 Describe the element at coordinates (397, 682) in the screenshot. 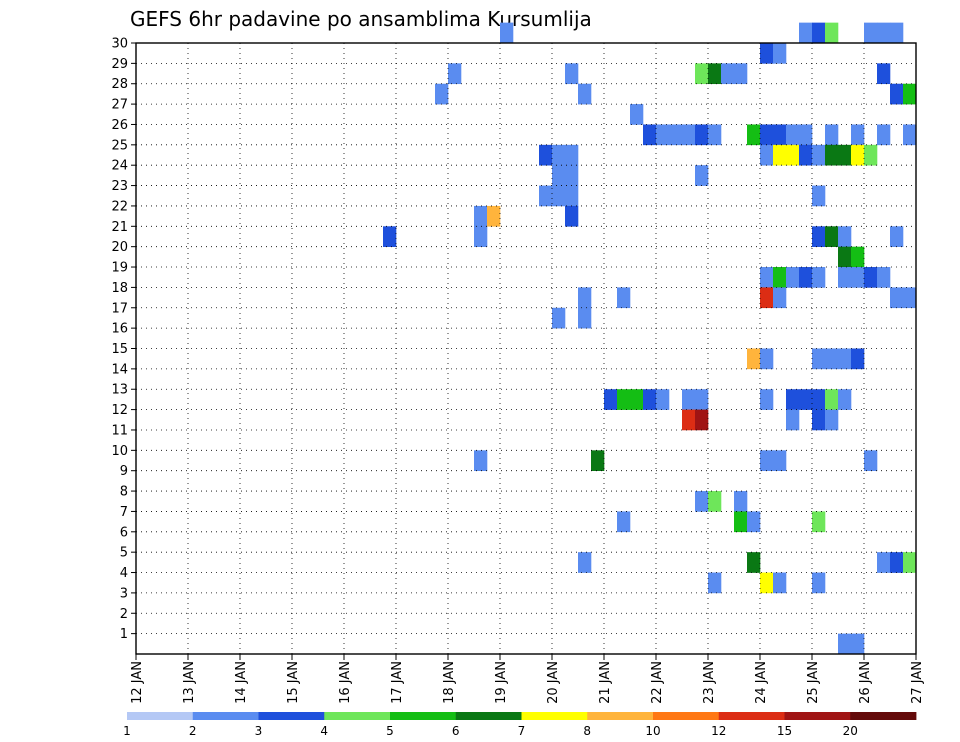

I see `x-tick-label: 17 JAN` at that location.